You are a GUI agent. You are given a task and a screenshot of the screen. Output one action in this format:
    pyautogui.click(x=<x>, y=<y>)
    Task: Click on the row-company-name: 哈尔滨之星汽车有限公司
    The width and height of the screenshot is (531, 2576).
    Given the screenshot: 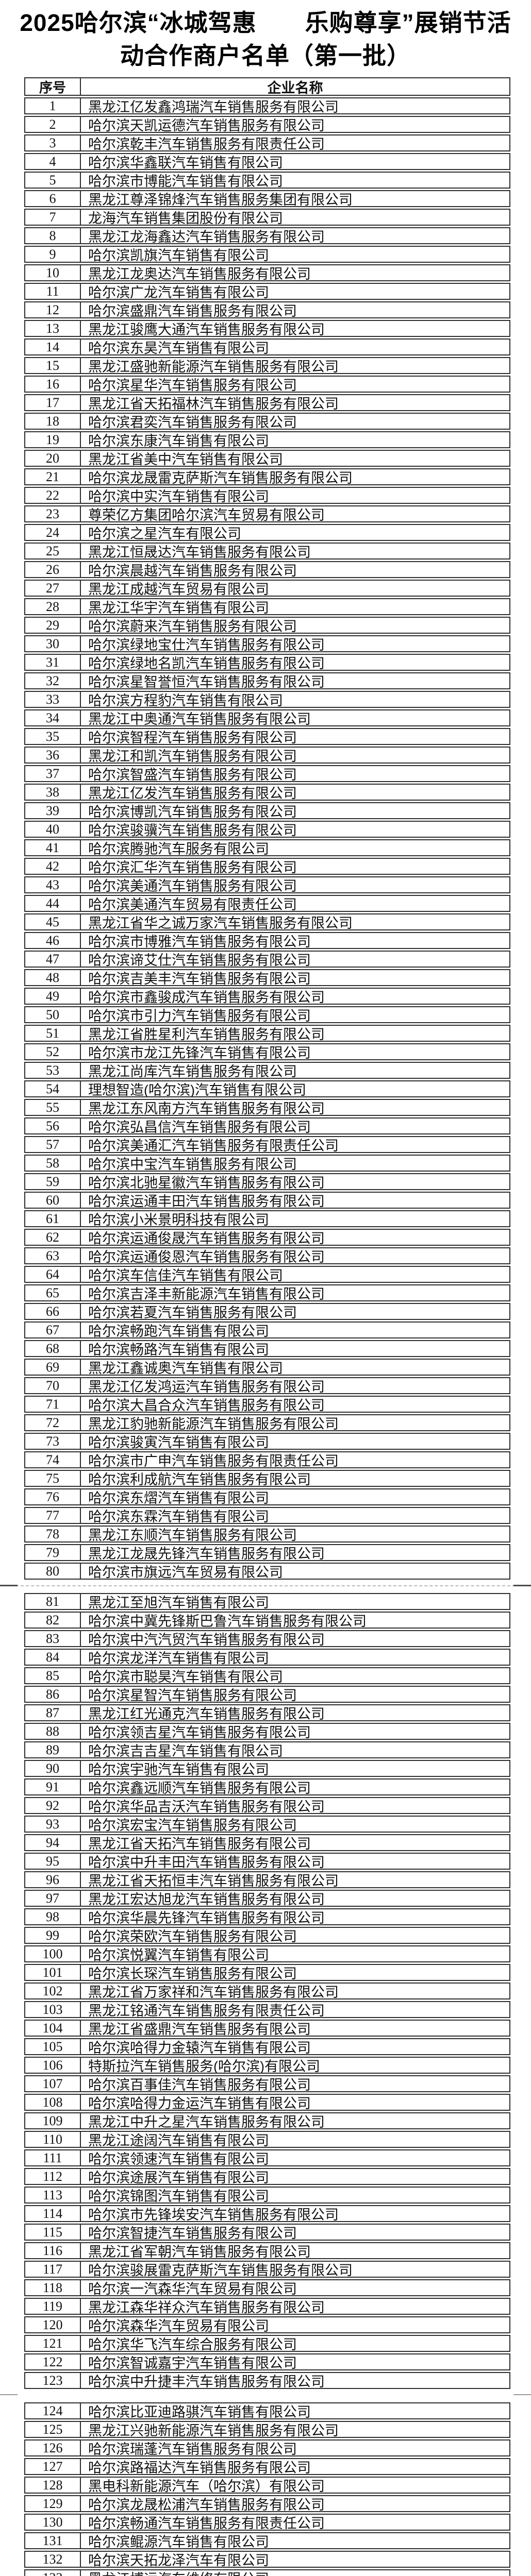 What is the action you would take?
    pyautogui.click(x=164, y=533)
    